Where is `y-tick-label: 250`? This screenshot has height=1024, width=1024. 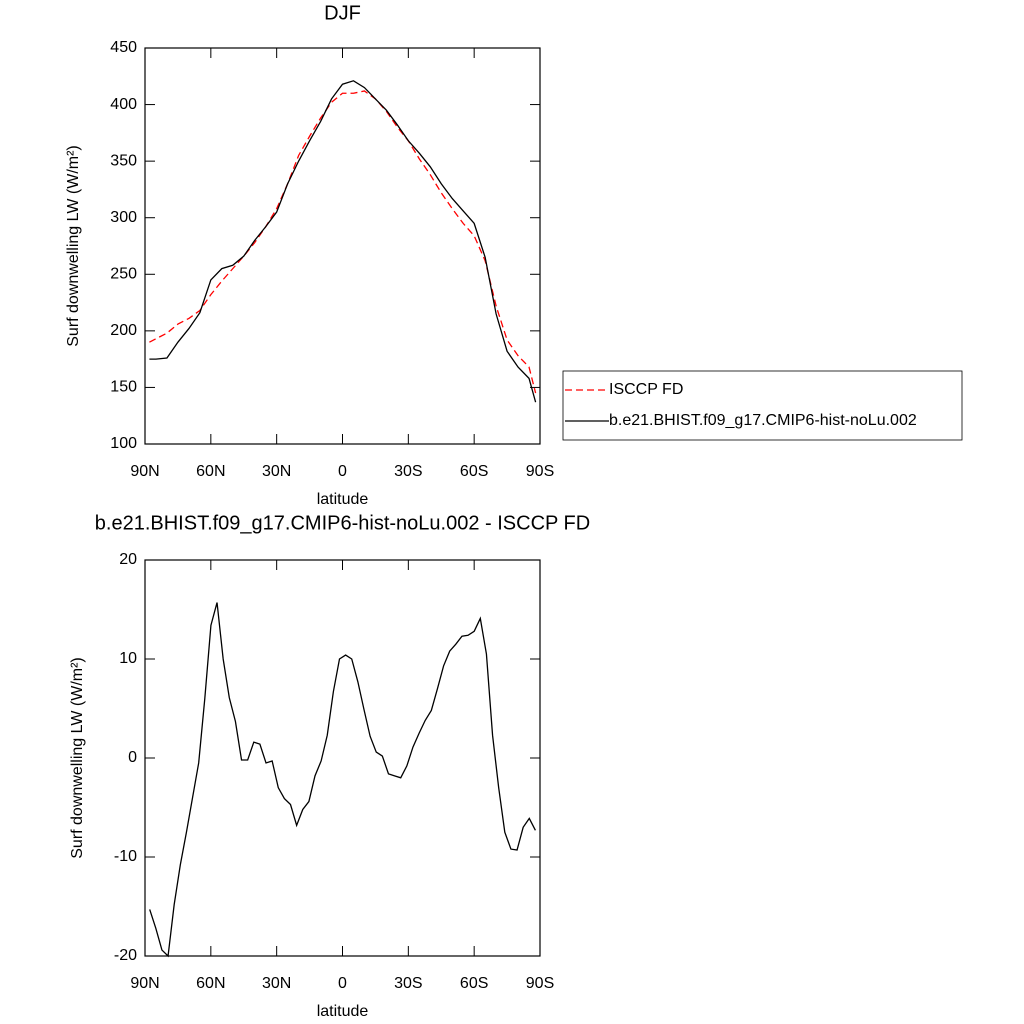 y-tick-label: 250 is located at coordinates (123, 274).